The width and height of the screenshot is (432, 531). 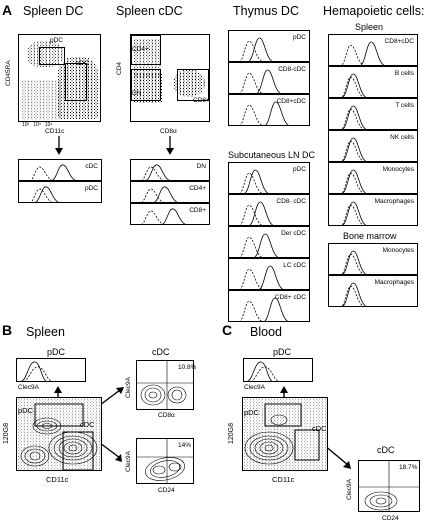 I want to click on b-cd11c-axis-label: CD11c, so click(x=57, y=479).